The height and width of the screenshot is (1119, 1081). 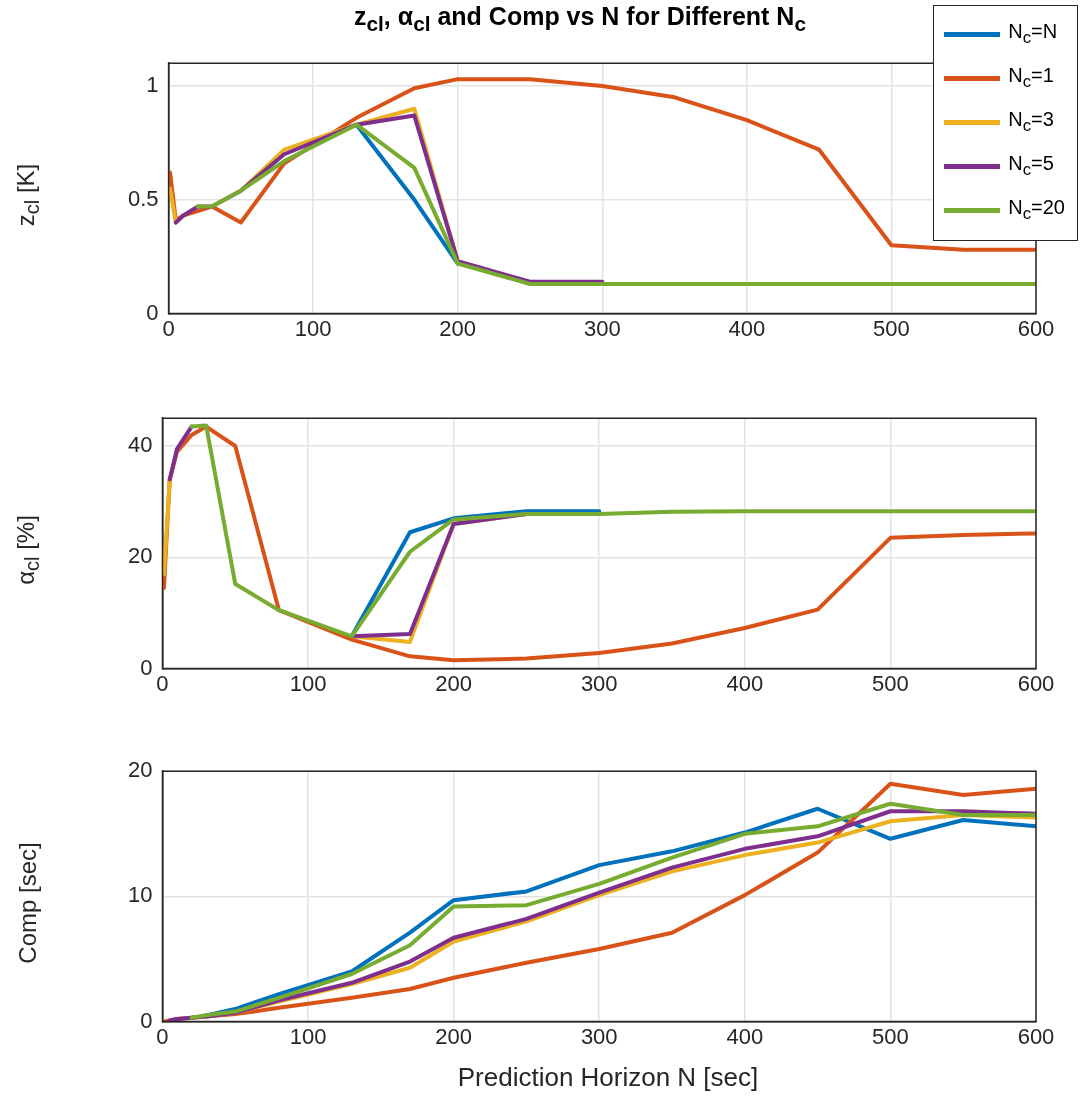 I want to click on legend-label: N$_{c}$=N, so click(x=1033, y=34).